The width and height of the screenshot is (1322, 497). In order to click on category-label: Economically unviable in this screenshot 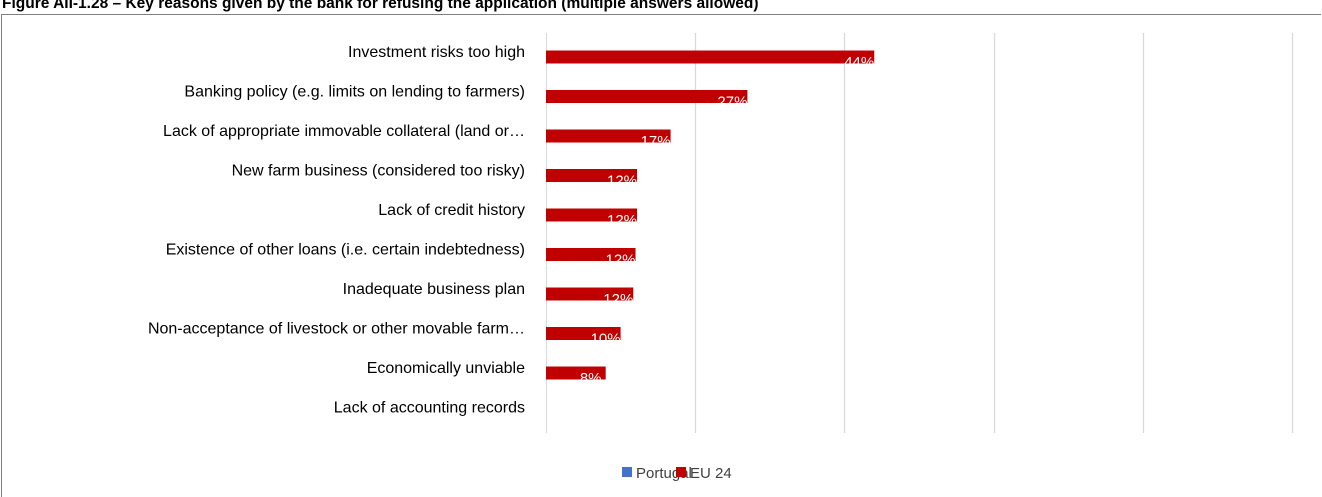, I will do `click(446, 368)`.